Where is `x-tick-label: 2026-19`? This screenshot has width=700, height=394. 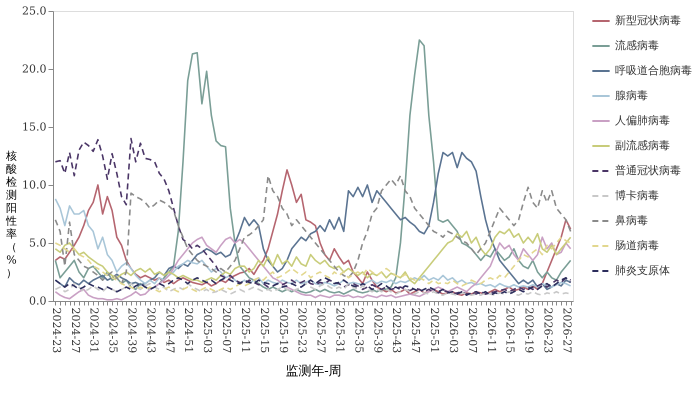 x-tick-label: 2026-19 is located at coordinates (529, 331).